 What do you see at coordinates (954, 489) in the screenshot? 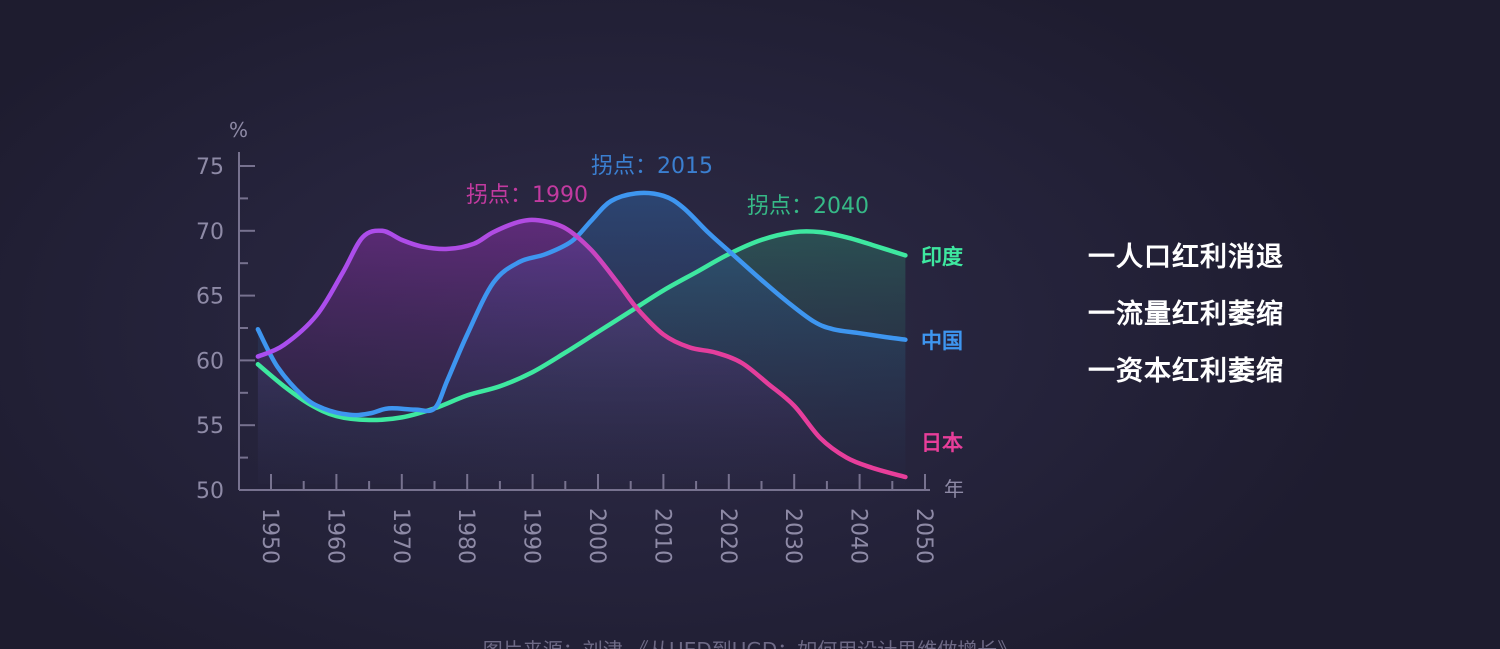
I see `x-axis-label: 年` at bounding box center [954, 489].